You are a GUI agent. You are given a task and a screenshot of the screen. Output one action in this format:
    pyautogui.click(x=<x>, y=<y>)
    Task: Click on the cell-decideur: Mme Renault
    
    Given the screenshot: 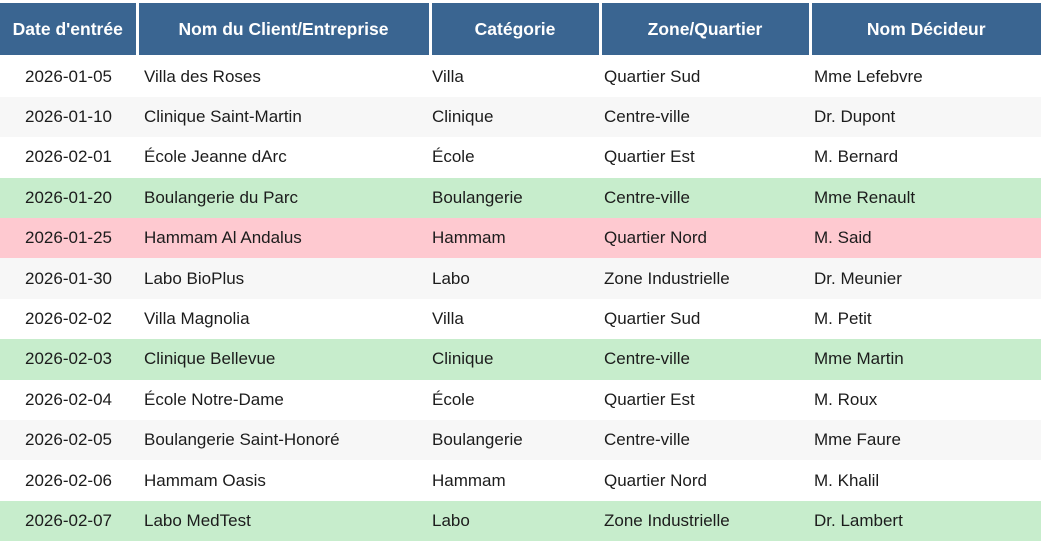 What is the action you would take?
    pyautogui.click(x=925, y=198)
    